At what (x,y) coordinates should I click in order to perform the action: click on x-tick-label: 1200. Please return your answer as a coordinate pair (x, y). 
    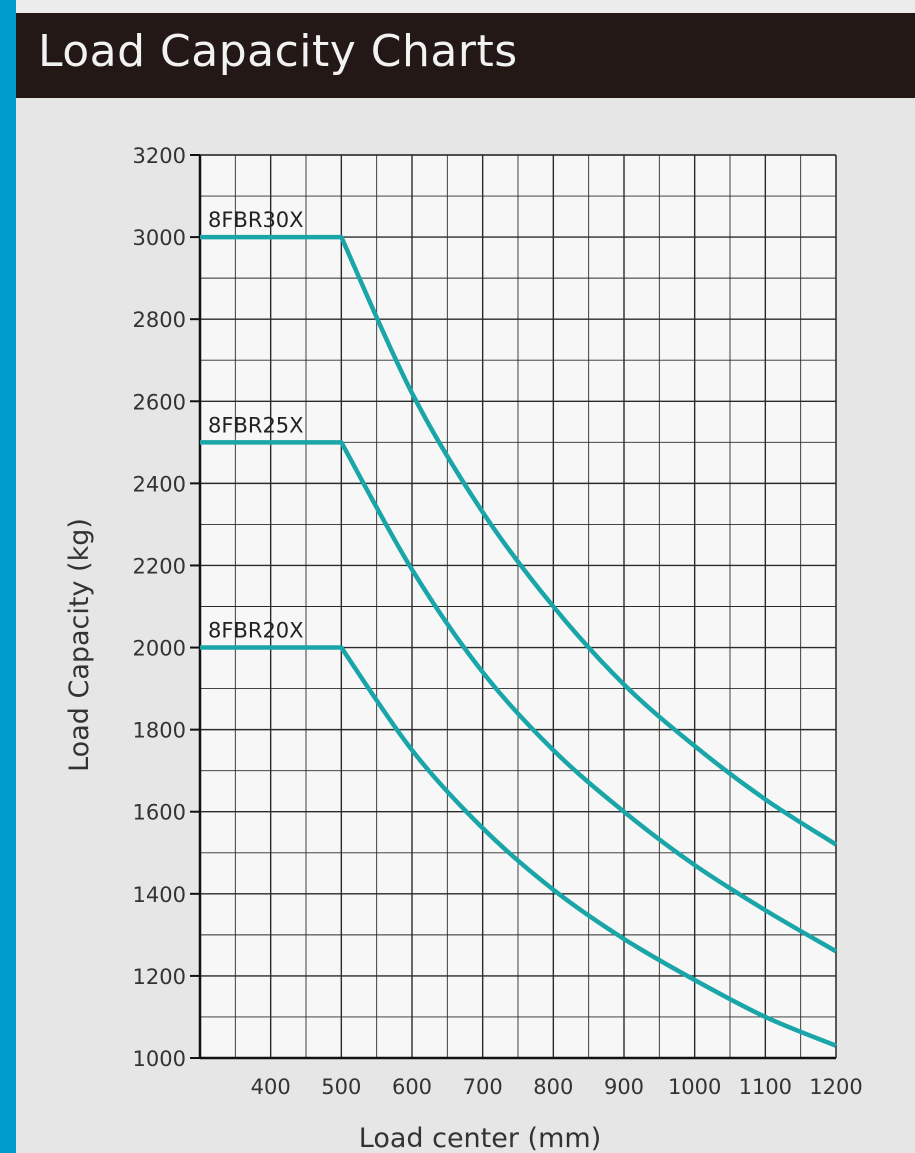
    Looking at the image, I should click on (835, 1087).